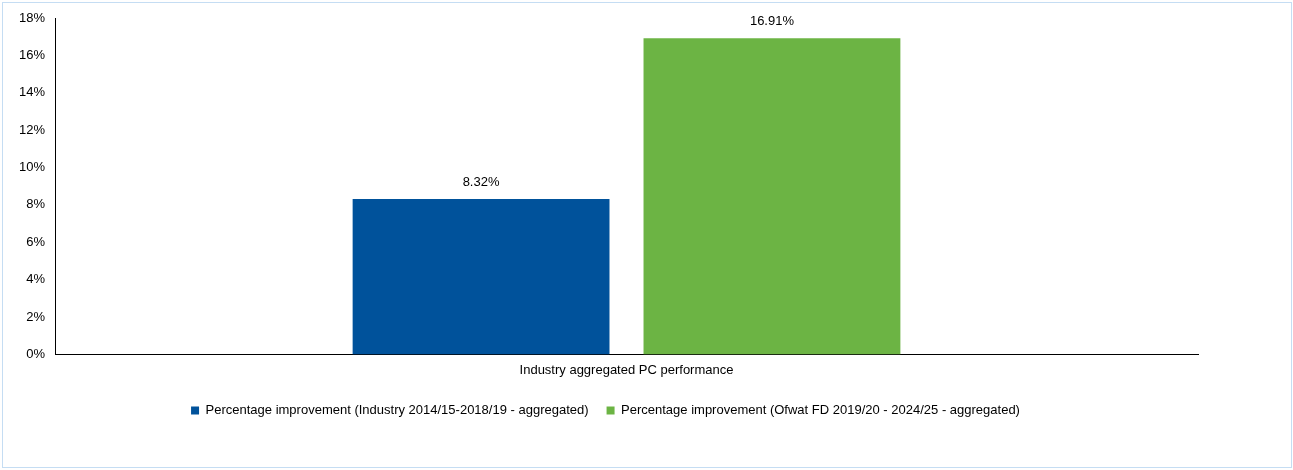  Describe the element at coordinates (772, 21) in the screenshot. I see `data-label: 16.91%` at that location.